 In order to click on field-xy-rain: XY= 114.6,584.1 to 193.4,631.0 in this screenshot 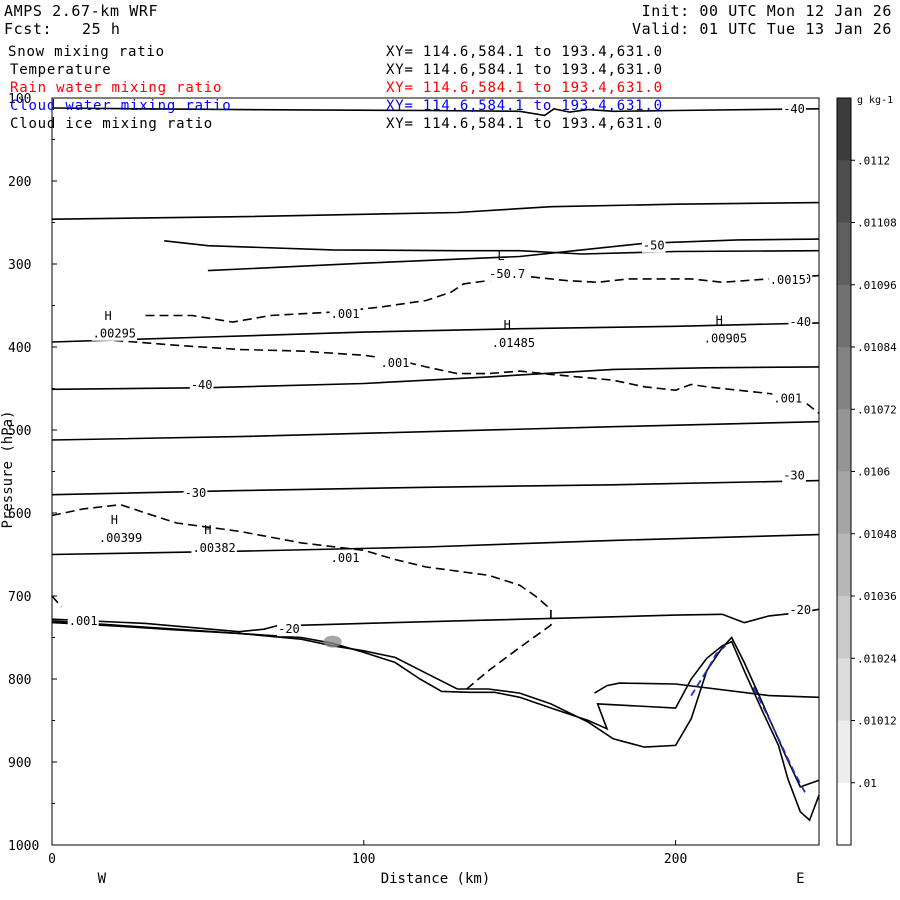, I will do `click(524, 88)`.